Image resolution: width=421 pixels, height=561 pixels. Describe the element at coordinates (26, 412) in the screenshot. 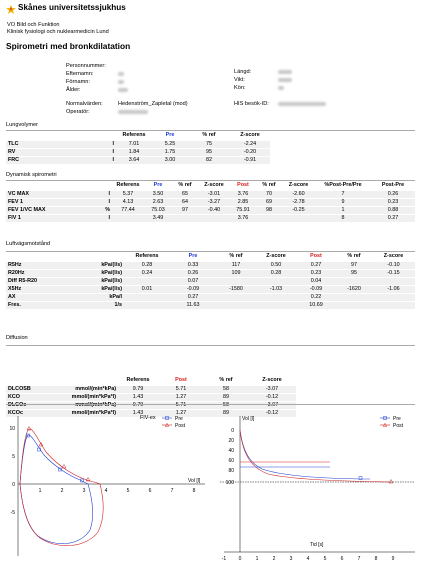

I see `row-name: KCOc` at that location.